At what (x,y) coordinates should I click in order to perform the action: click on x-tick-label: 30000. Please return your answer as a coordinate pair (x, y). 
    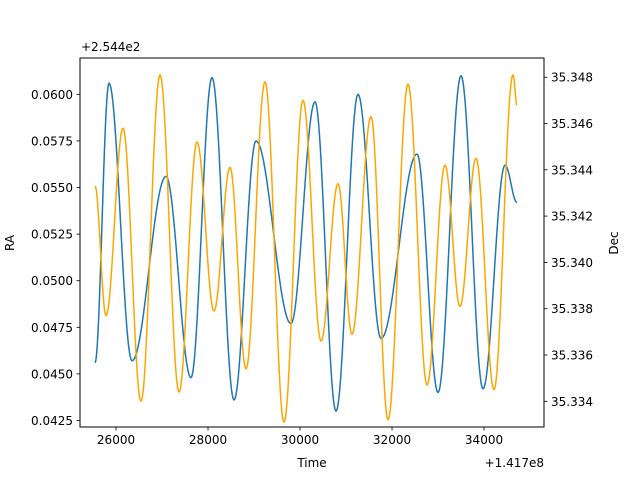
    Looking at the image, I should click on (300, 440).